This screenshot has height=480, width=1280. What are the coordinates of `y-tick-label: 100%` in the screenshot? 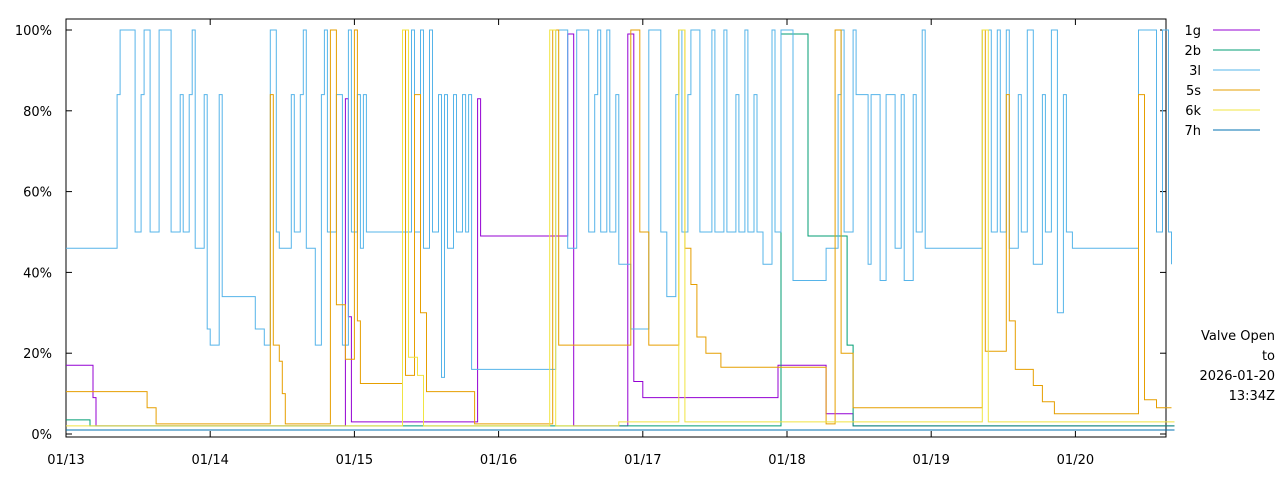 It's located at (33, 31).